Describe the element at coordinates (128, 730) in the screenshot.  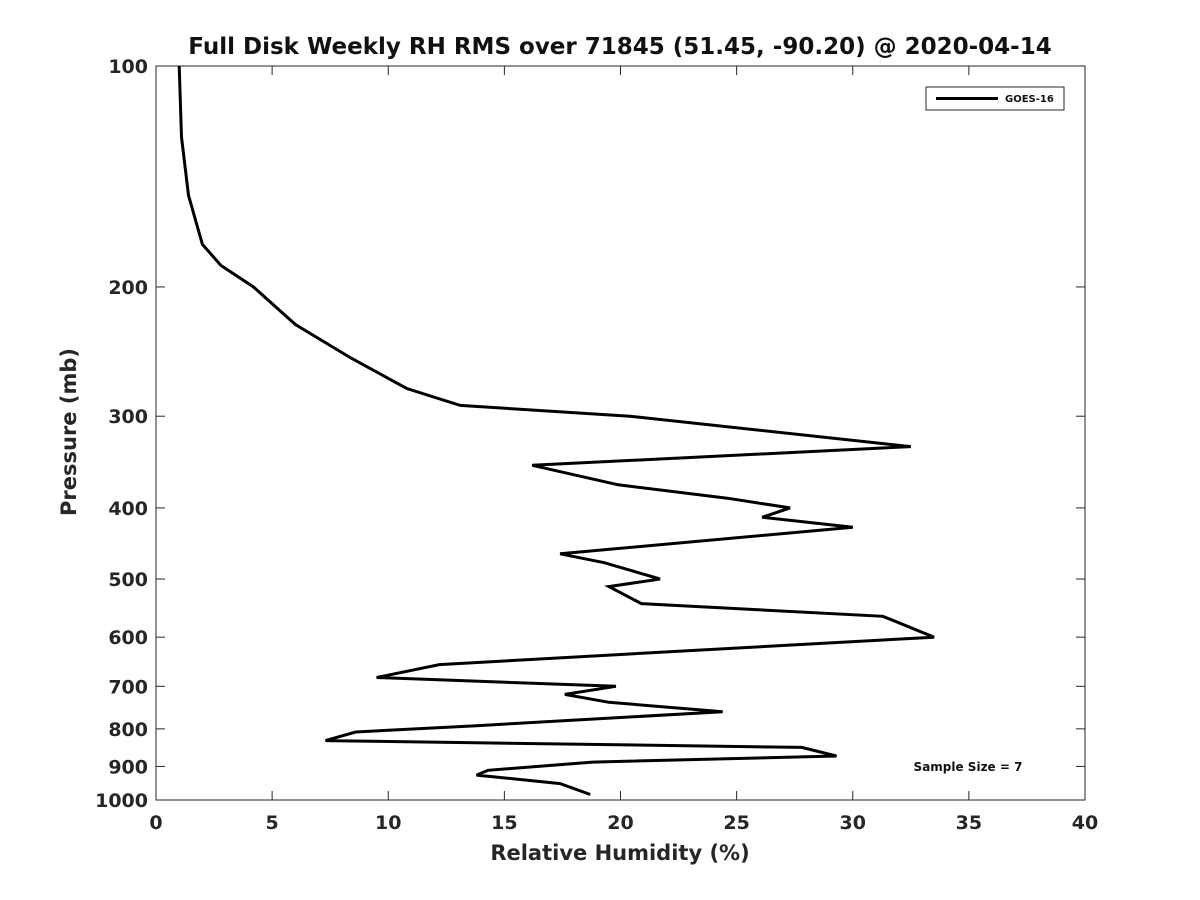
I see `y-tick-label: 800` at that location.